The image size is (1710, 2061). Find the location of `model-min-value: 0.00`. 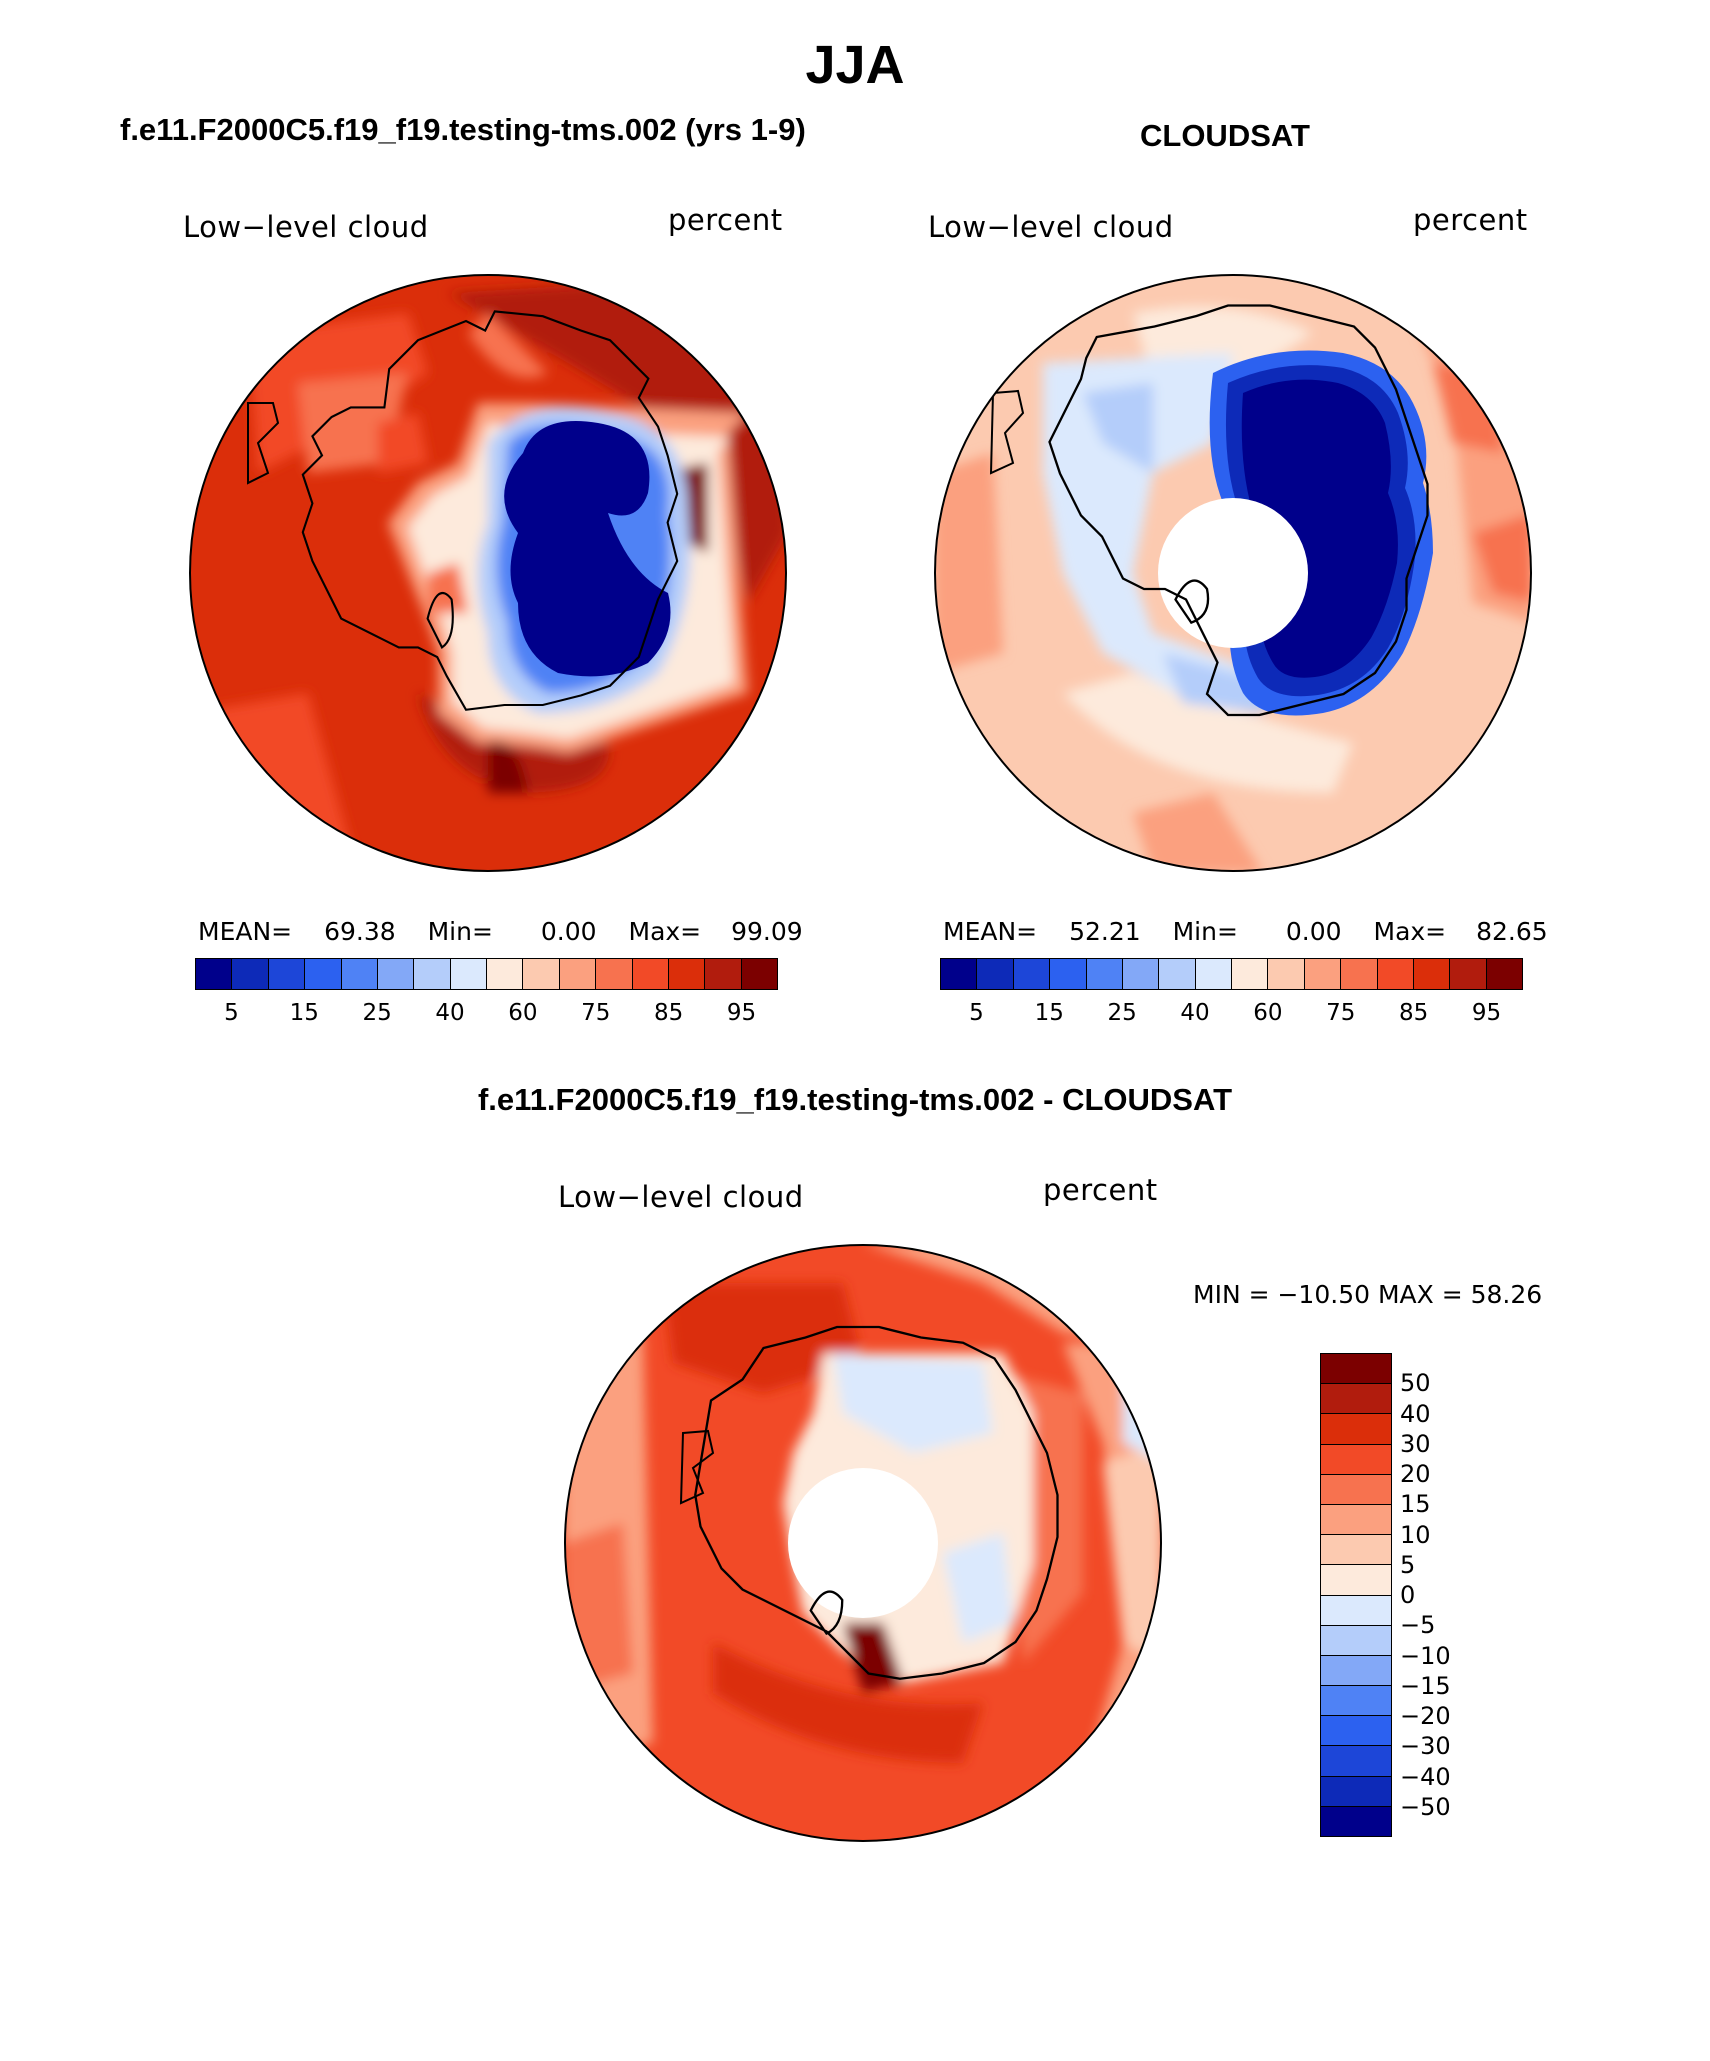

model-min-value: 0.00 is located at coordinates (568, 931).